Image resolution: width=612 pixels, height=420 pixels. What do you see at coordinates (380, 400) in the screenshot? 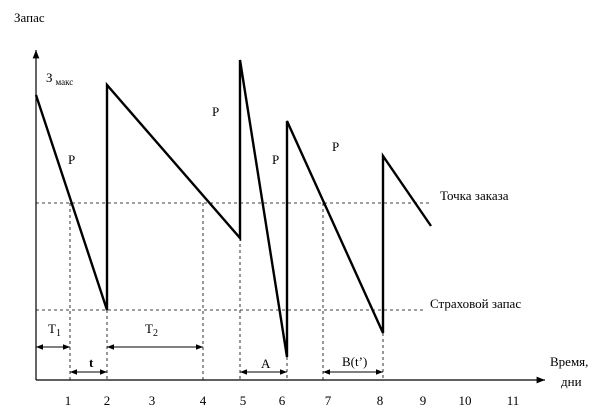
I see `x-tick-label: 8` at bounding box center [380, 400].